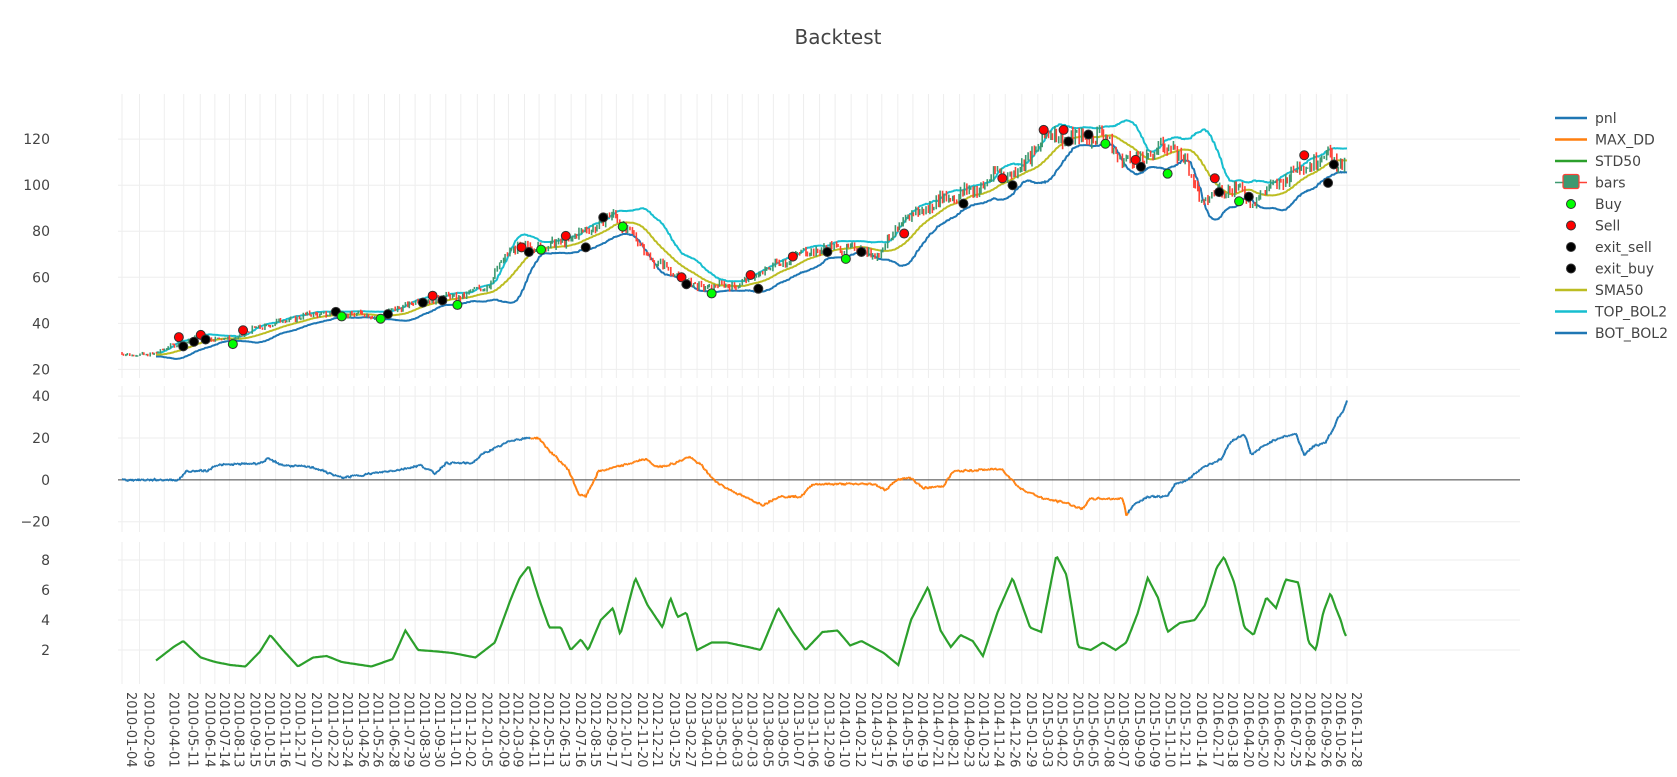 This screenshot has width=1677, height=777. I want to click on x-tick: 2010-04-01, so click(172, 730).